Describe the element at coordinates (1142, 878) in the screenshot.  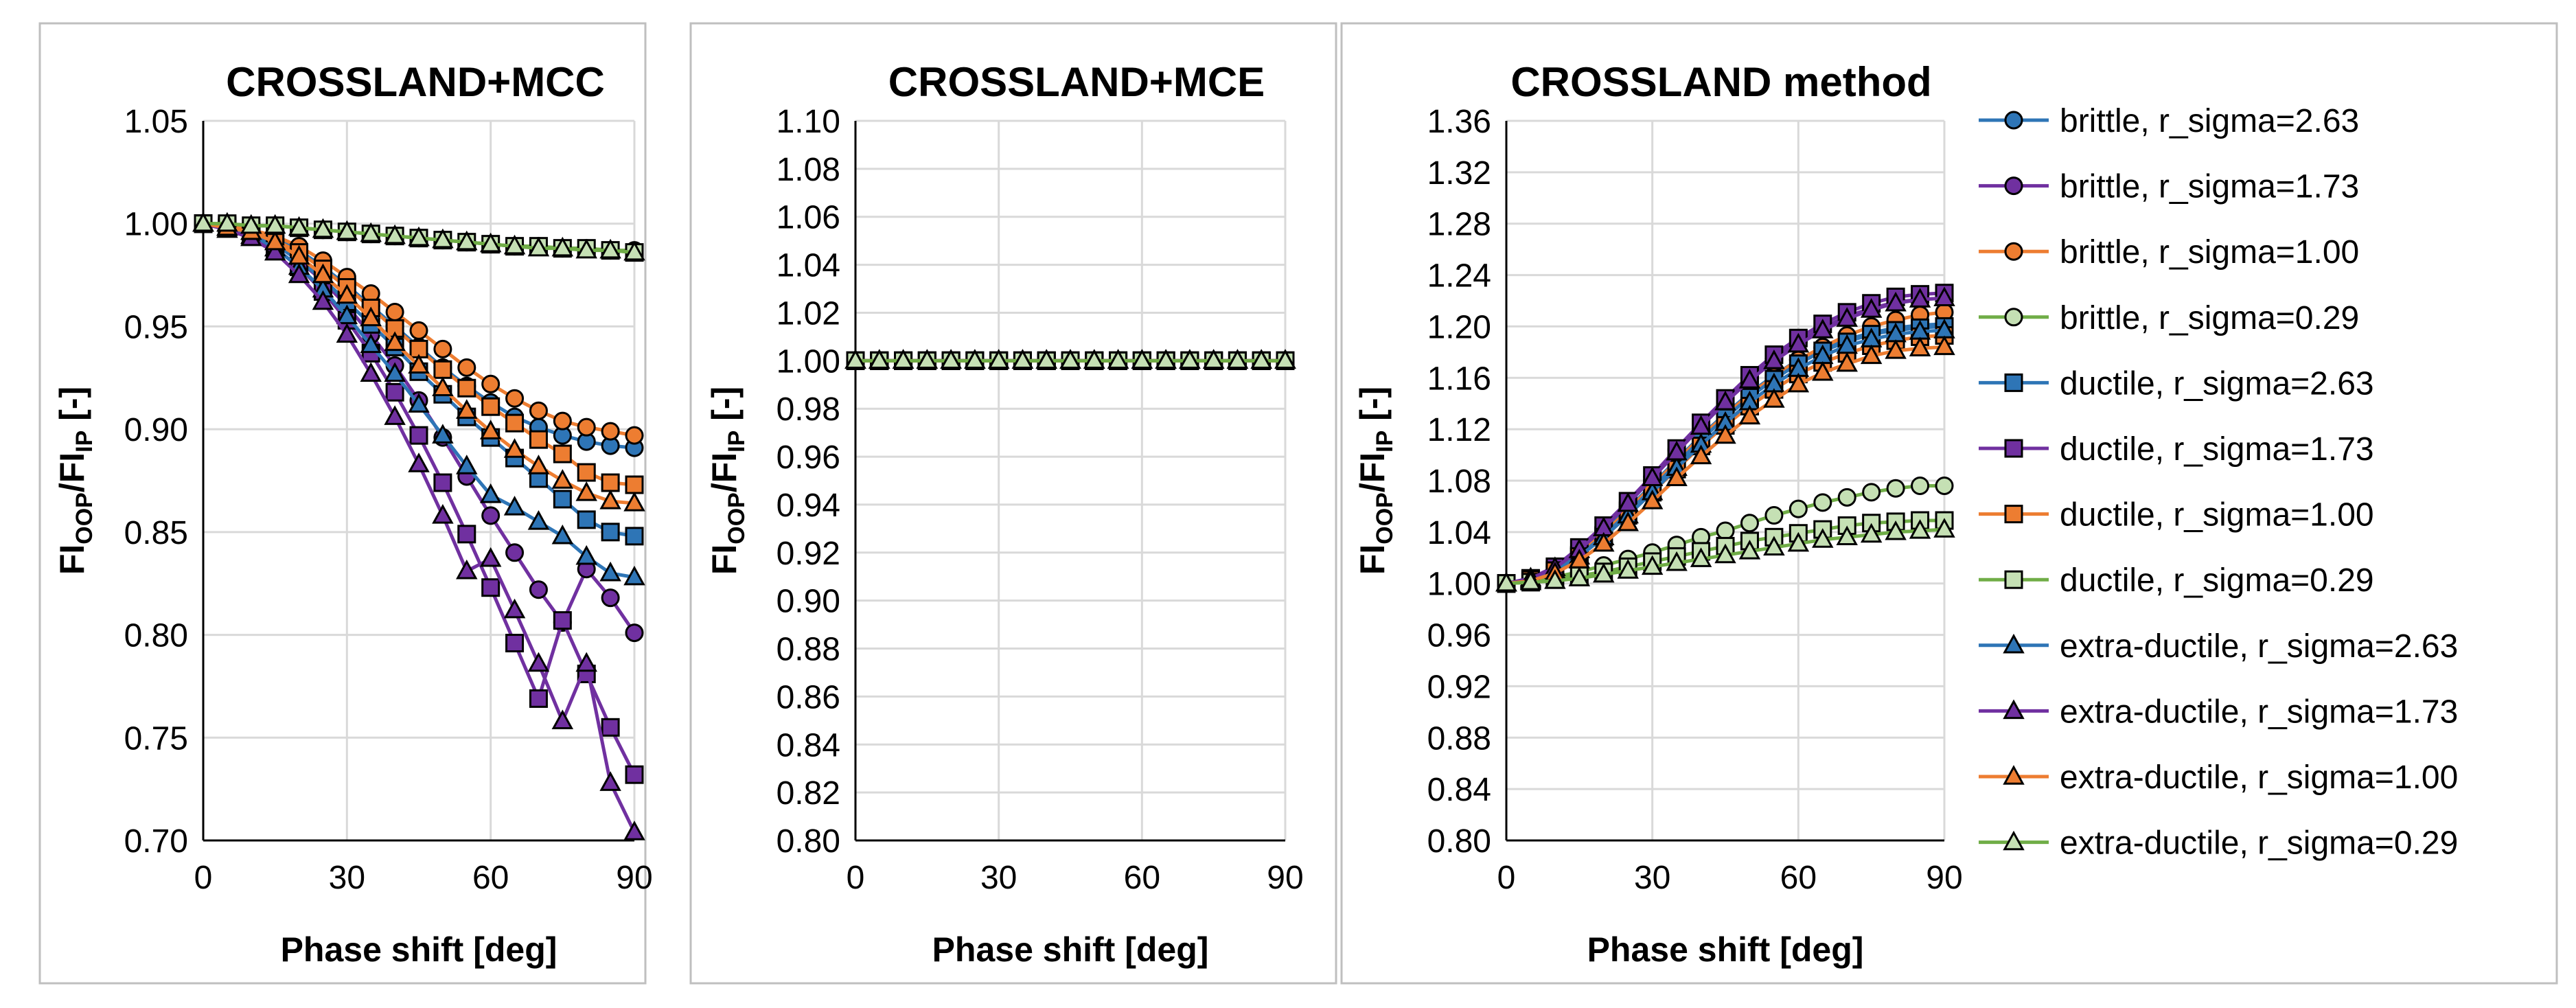
I see `x-tick-label: 60` at that location.